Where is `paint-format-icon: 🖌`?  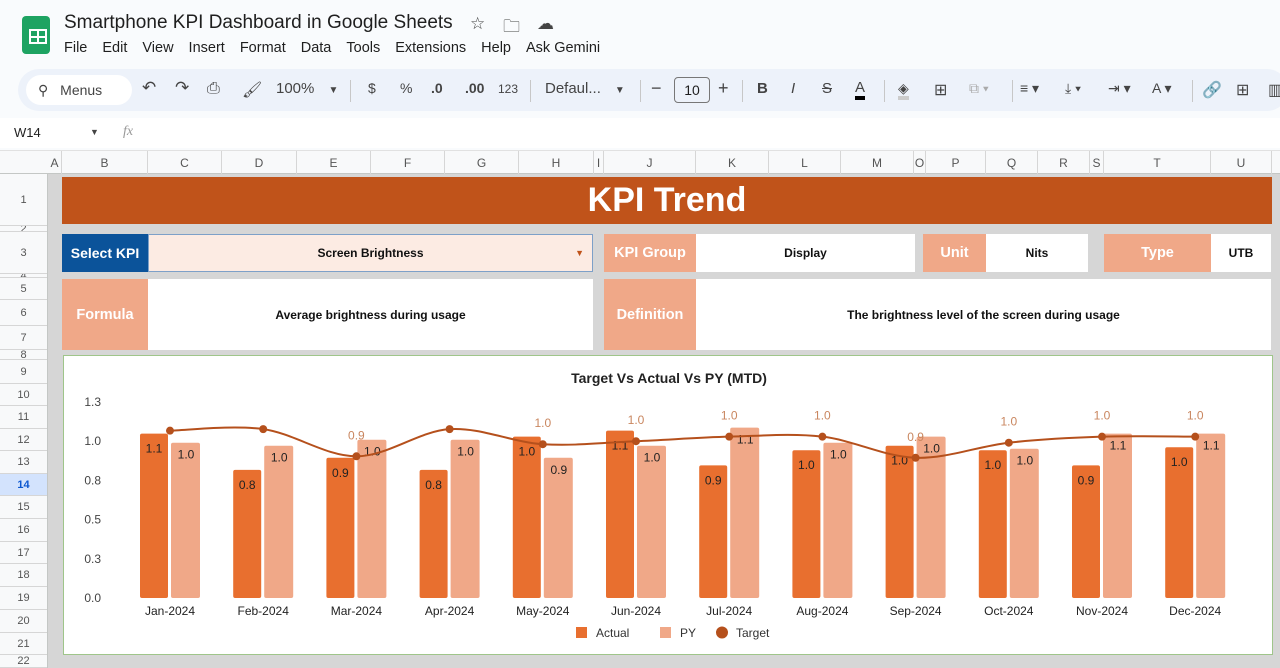
paint-format-icon: 🖌 is located at coordinates (252, 90).